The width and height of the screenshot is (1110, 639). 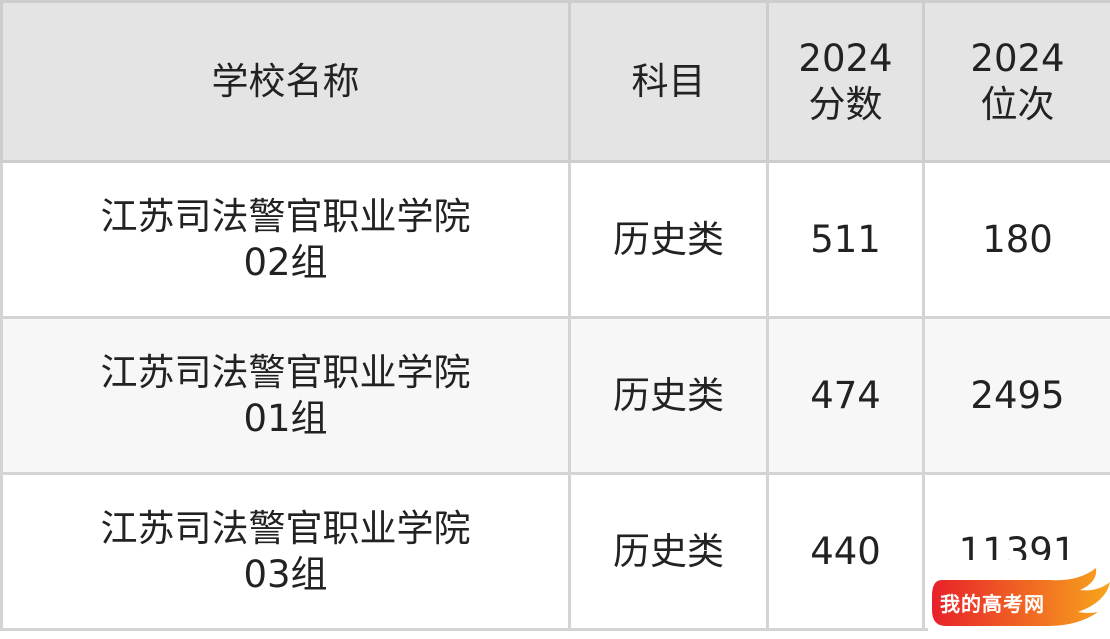 What do you see at coordinates (1016, 395) in the screenshot?
I see `rank-cell: 2495` at bounding box center [1016, 395].